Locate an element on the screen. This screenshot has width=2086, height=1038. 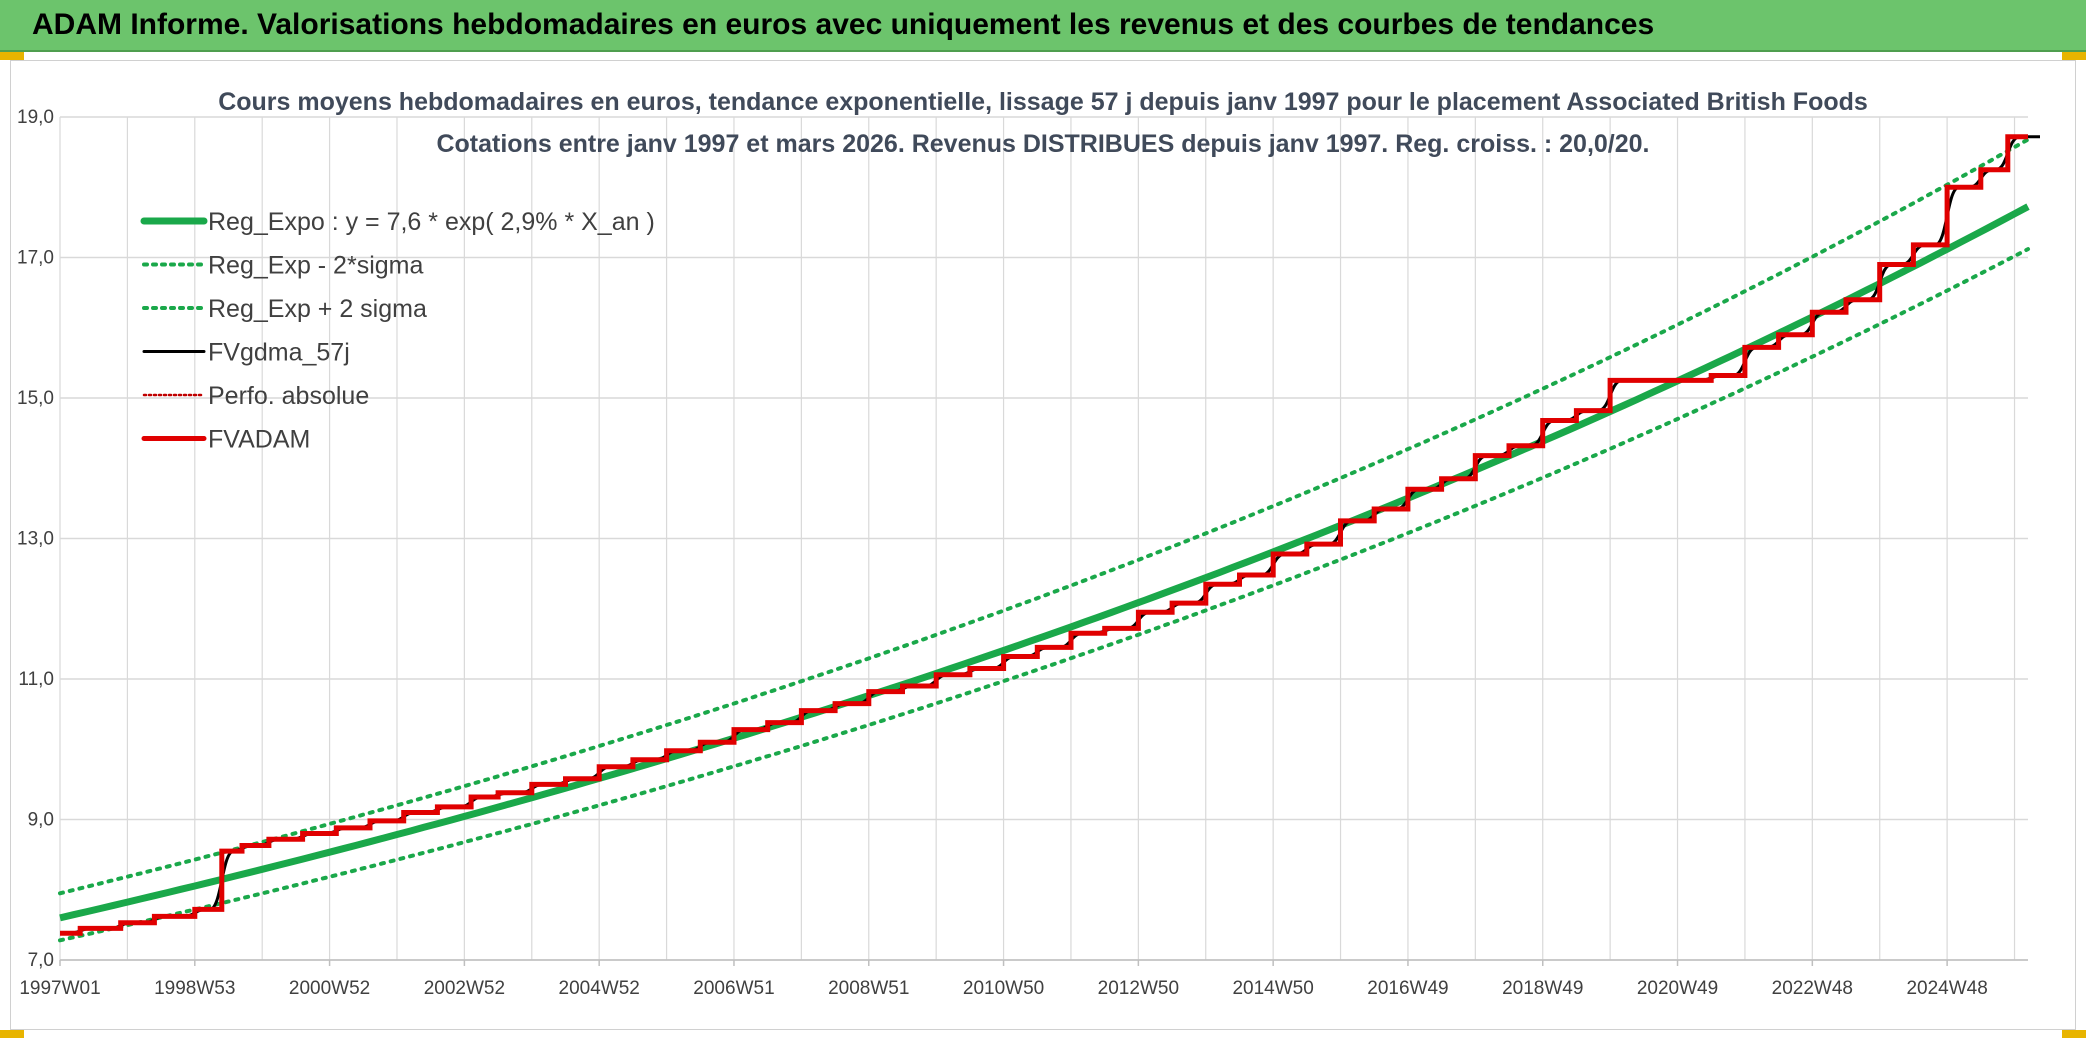
legend-label-reg_expo: Reg_Expo : y = 7,6 * exp( 2,9% * X_an ) is located at coordinates (431, 222).